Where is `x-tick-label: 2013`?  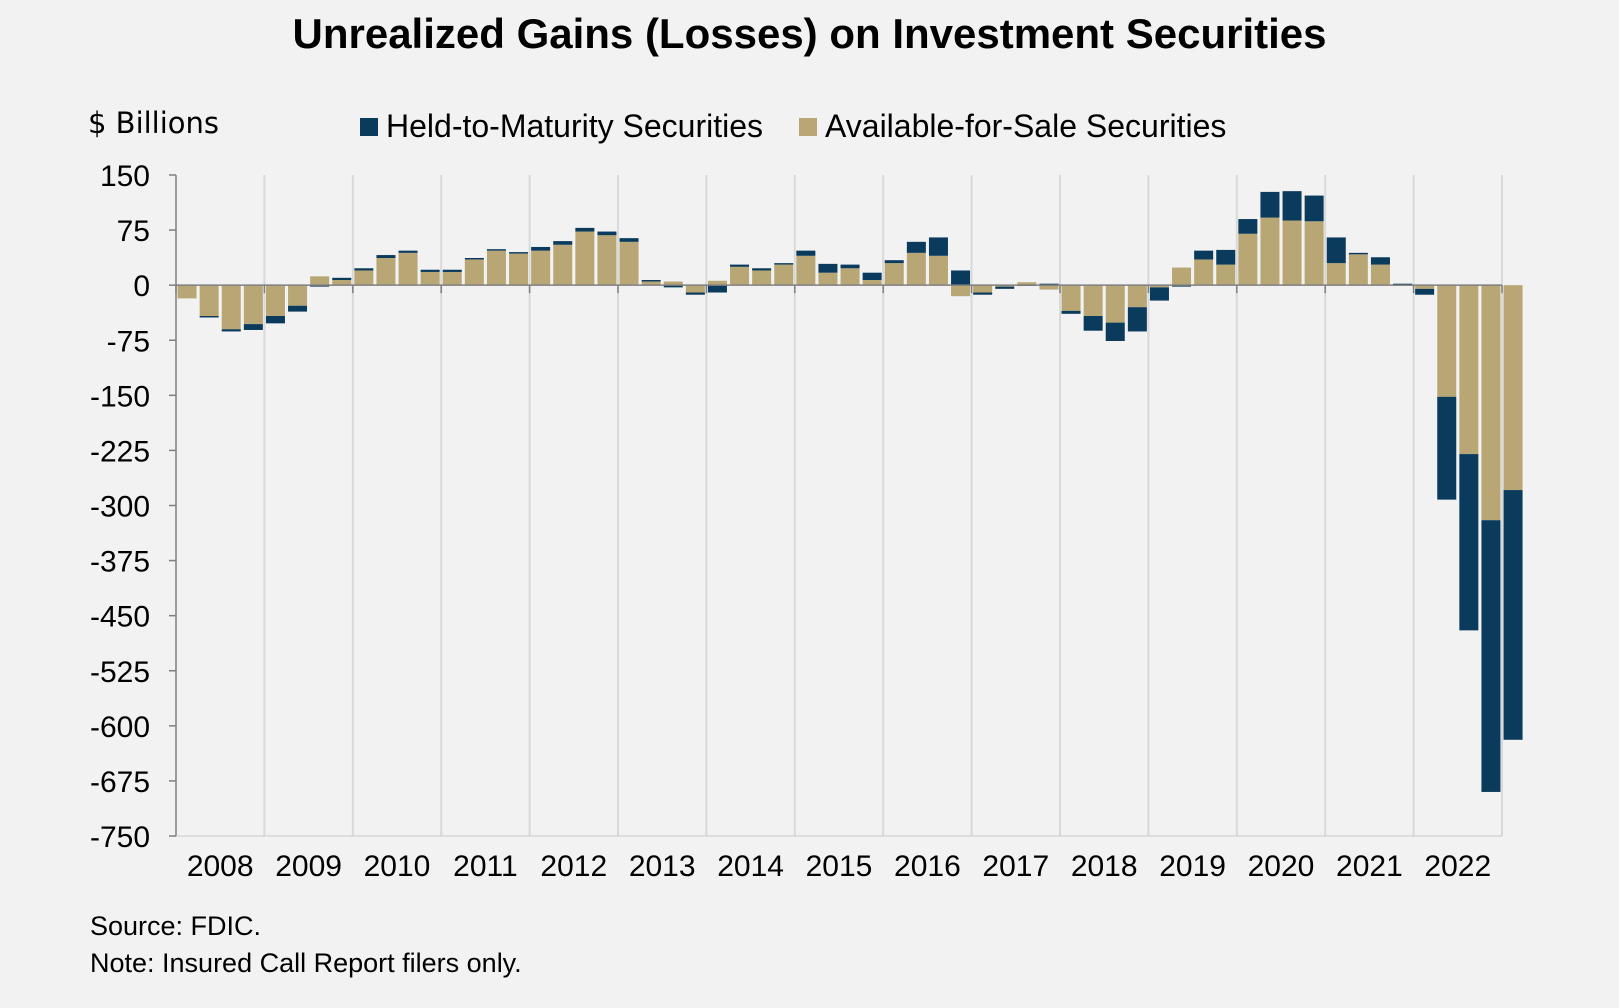
x-tick-label: 2013 is located at coordinates (662, 866).